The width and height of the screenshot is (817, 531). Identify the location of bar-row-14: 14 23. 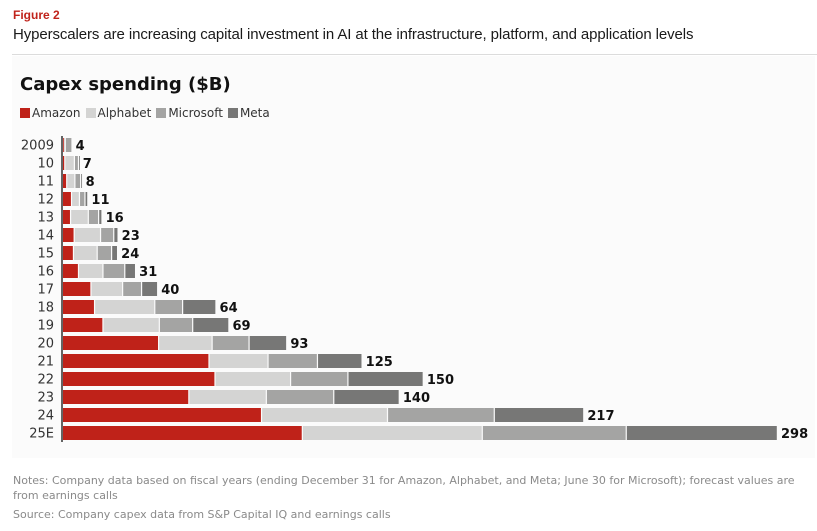
(88, 236).